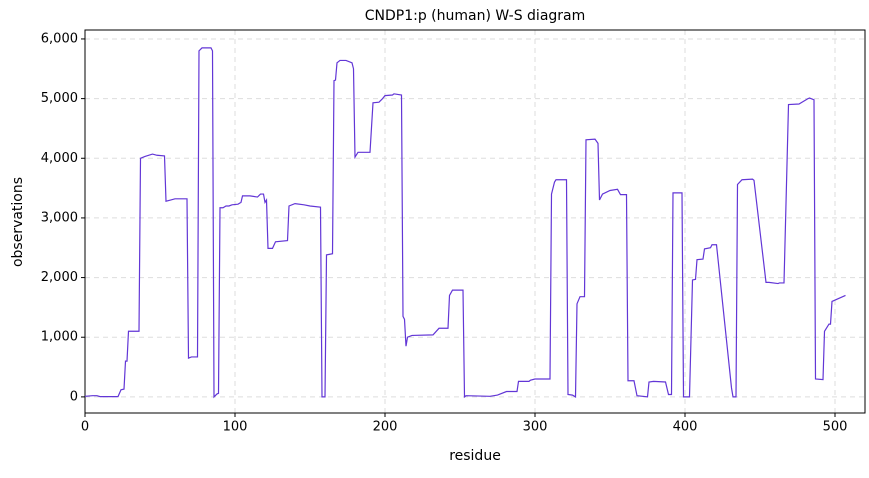  Describe the element at coordinates (475, 456) in the screenshot. I see `x-axis-label: residue` at that location.